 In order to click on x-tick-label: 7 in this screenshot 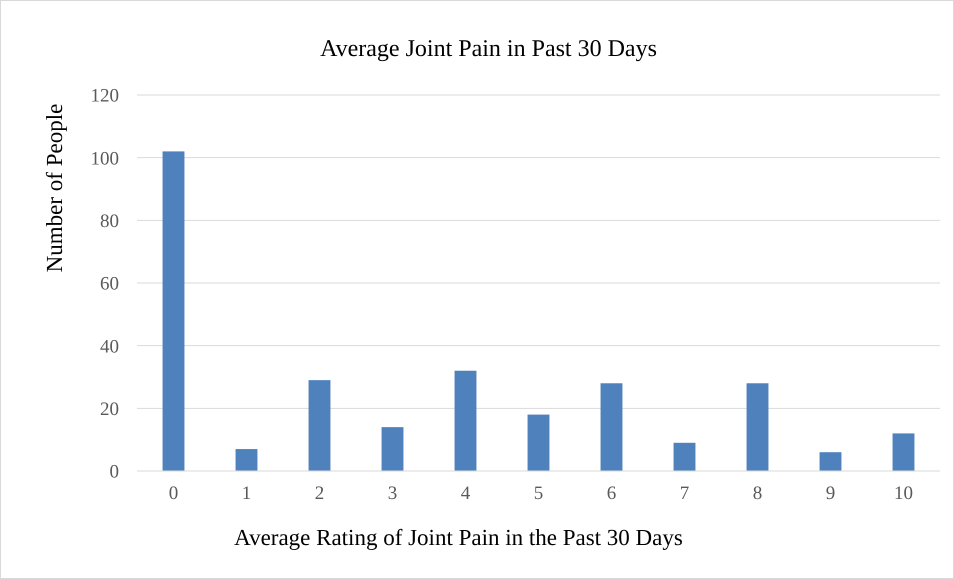, I will do `click(685, 493)`.